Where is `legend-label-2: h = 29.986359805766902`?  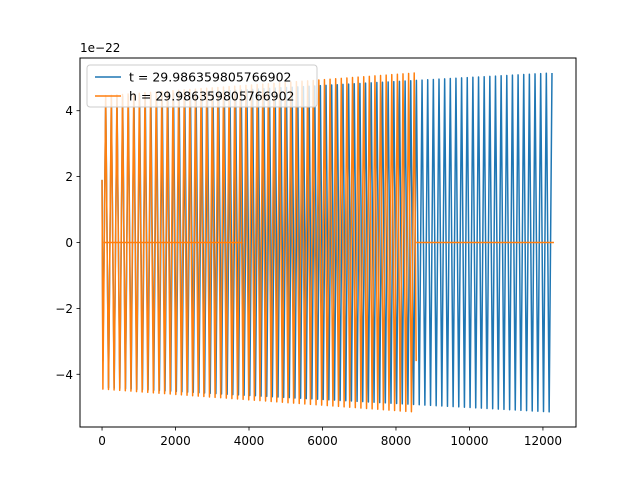 legend-label-2: h = 29.986359805766902 is located at coordinates (212, 96).